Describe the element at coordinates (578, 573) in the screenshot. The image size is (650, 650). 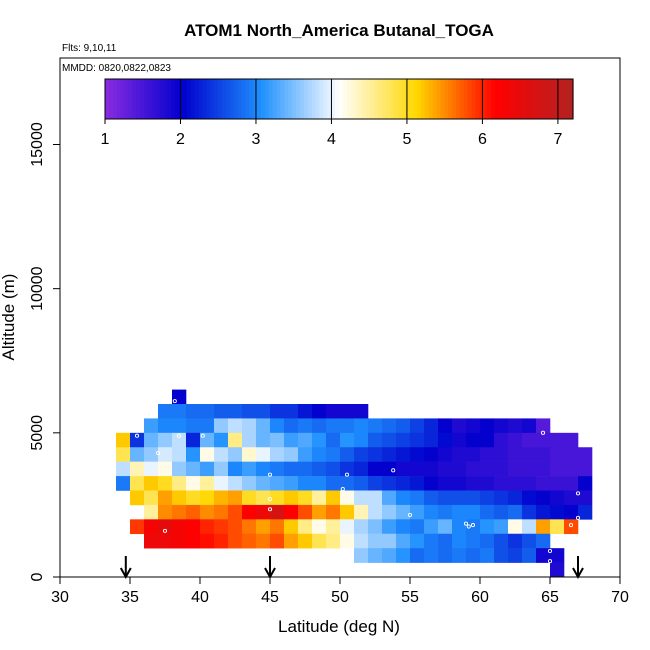
I see `flight-arrow-head` at that location.